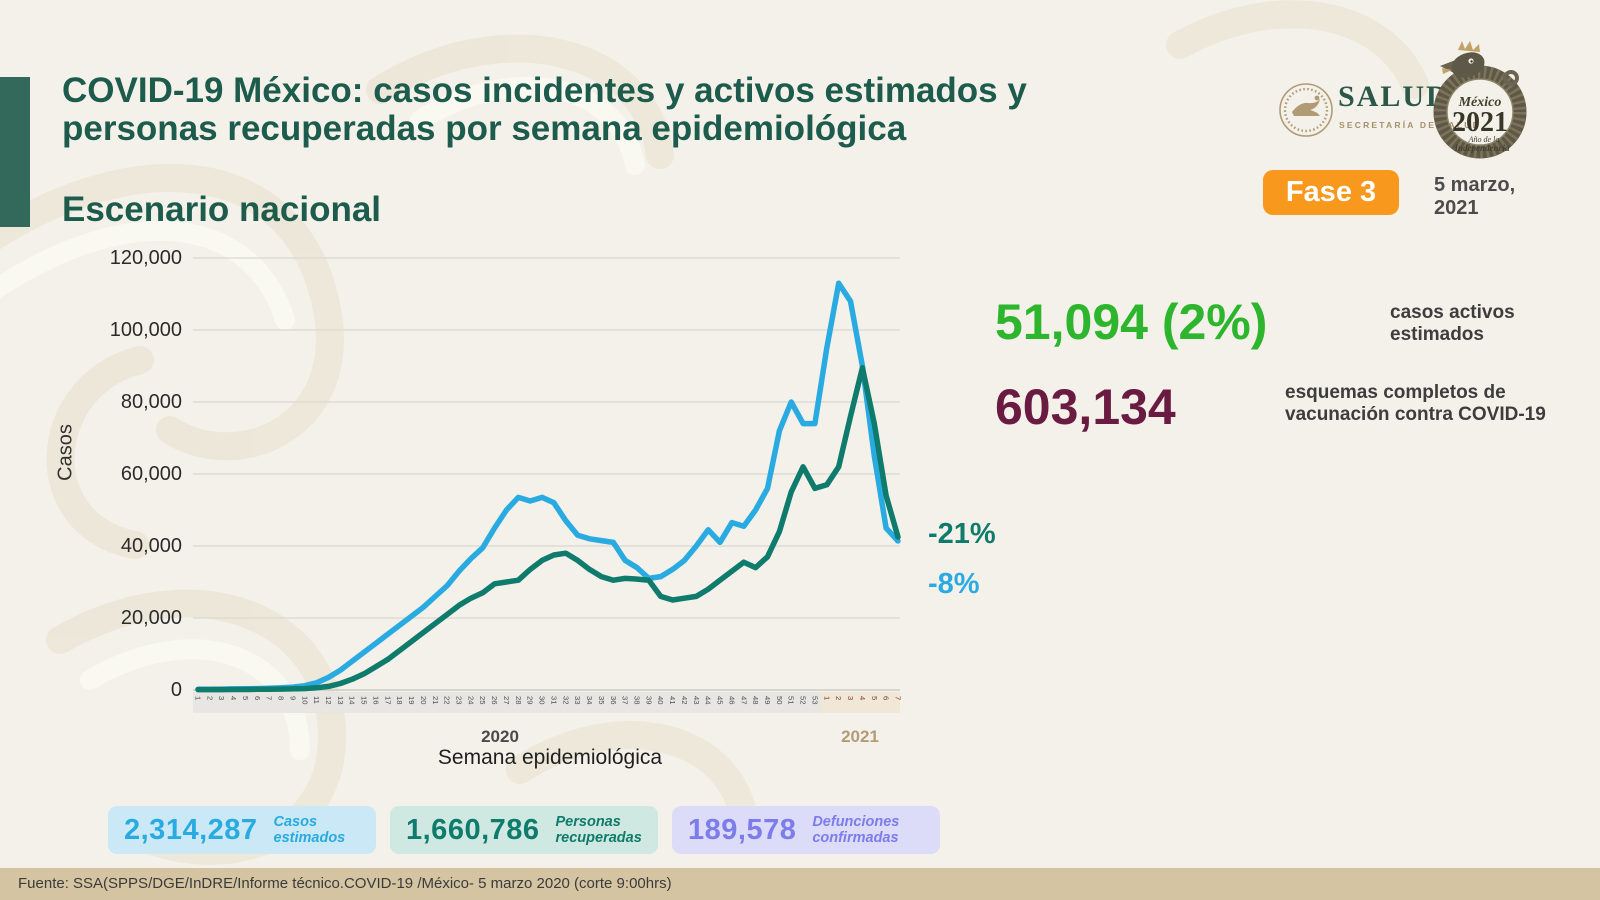  What do you see at coordinates (470, 700) in the screenshot?
I see `week-label: 24` at bounding box center [470, 700].